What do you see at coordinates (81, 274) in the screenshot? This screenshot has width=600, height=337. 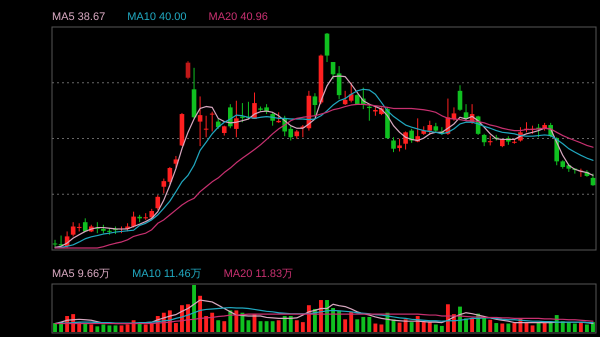 I see `text: MA5 9.66万` at bounding box center [81, 274].